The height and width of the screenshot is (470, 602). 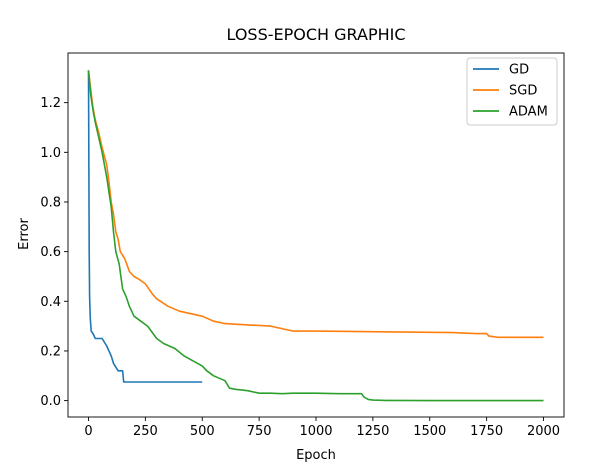 I want to click on x-tick-label: 1500, so click(x=429, y=431).